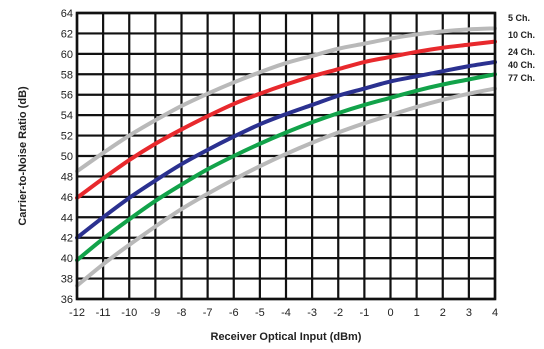 This screenshot has height=349, width=544. What do you see at coordinates (208, 313) in the screenshot?
I see `x-tick-label: -7` at bounding box center [208, 313].